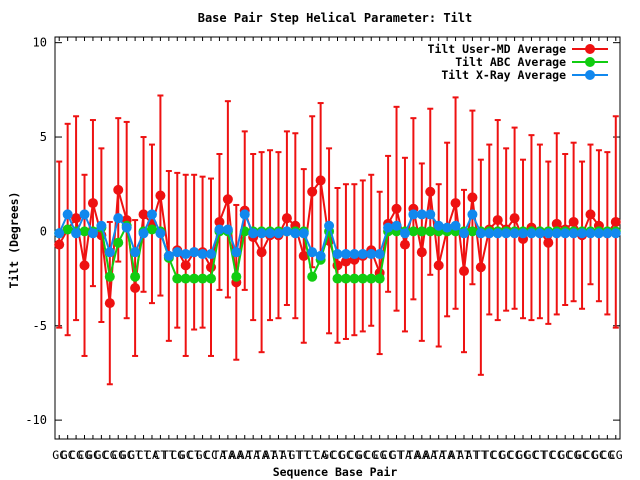 The width and height of the screenshot is (640, 480). I want to click on x-tick-label: TC, so click(548, 455).